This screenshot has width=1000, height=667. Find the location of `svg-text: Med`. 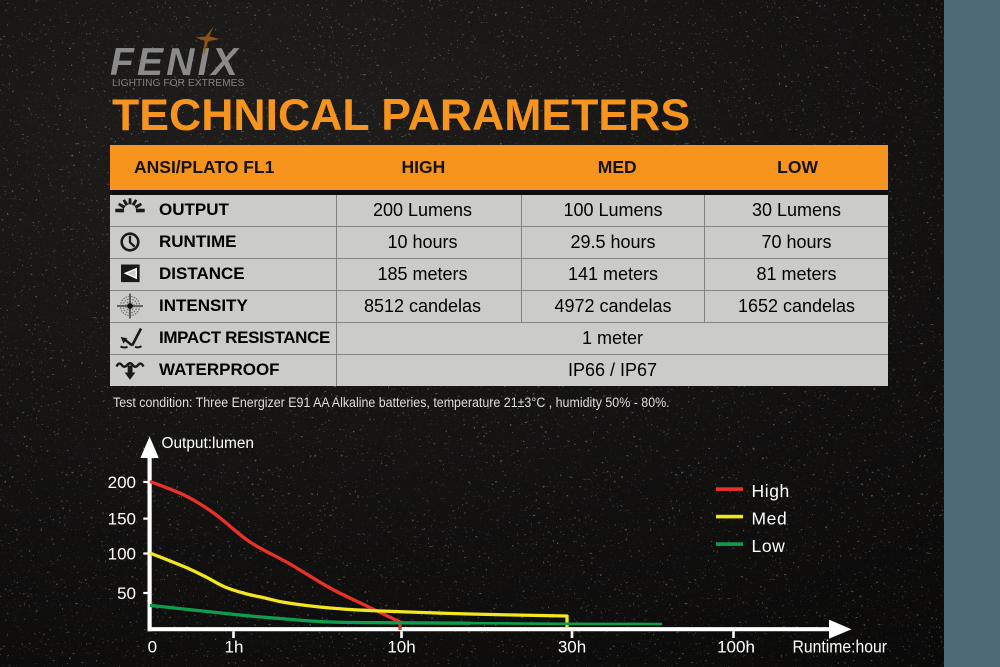

svg-text: Med is located at coordinates (770, 518).